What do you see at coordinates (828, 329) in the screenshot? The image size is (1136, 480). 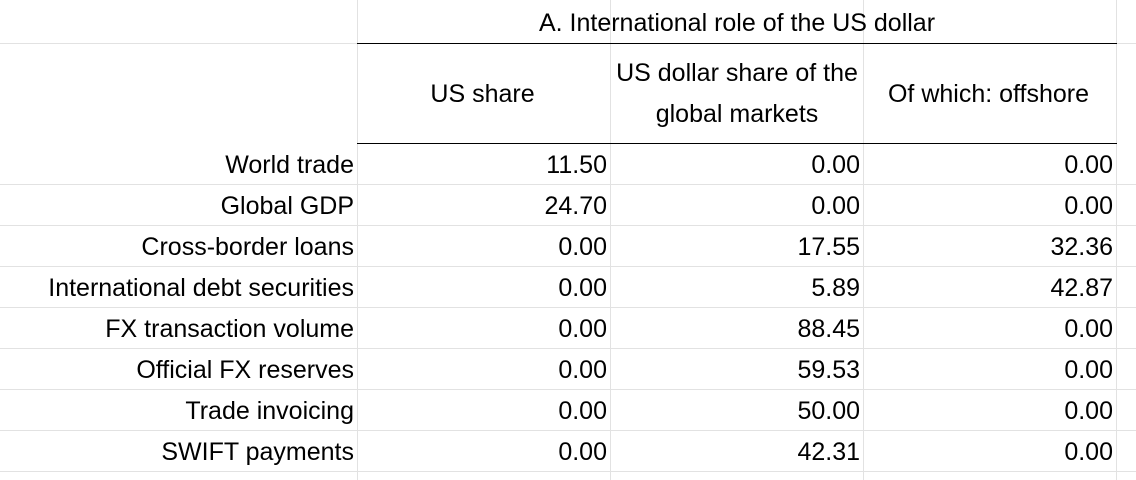 I see `value-cell: 88.45` at bounding box center [828, 329].